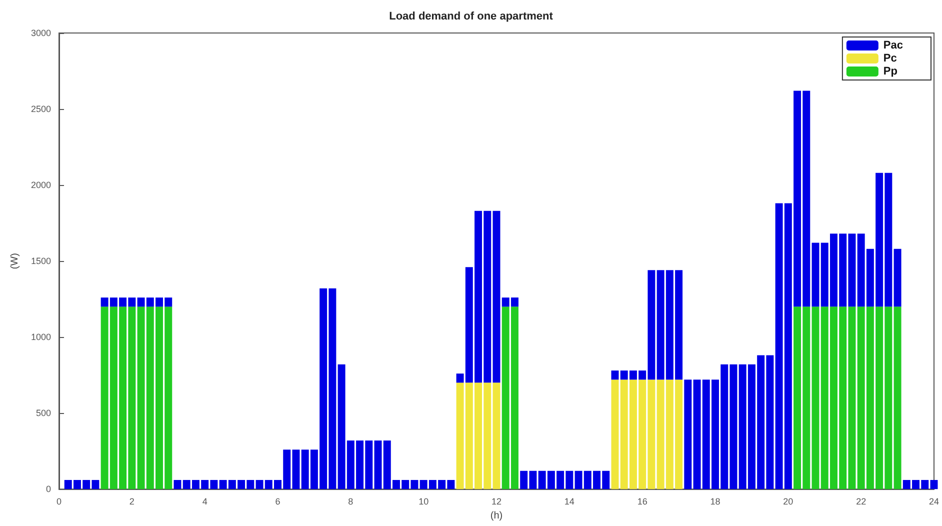  What do you see at coordinates (40, 109) in the screenshot?
I see `y-tick-label: 2500` at bounding box center [40, 109].